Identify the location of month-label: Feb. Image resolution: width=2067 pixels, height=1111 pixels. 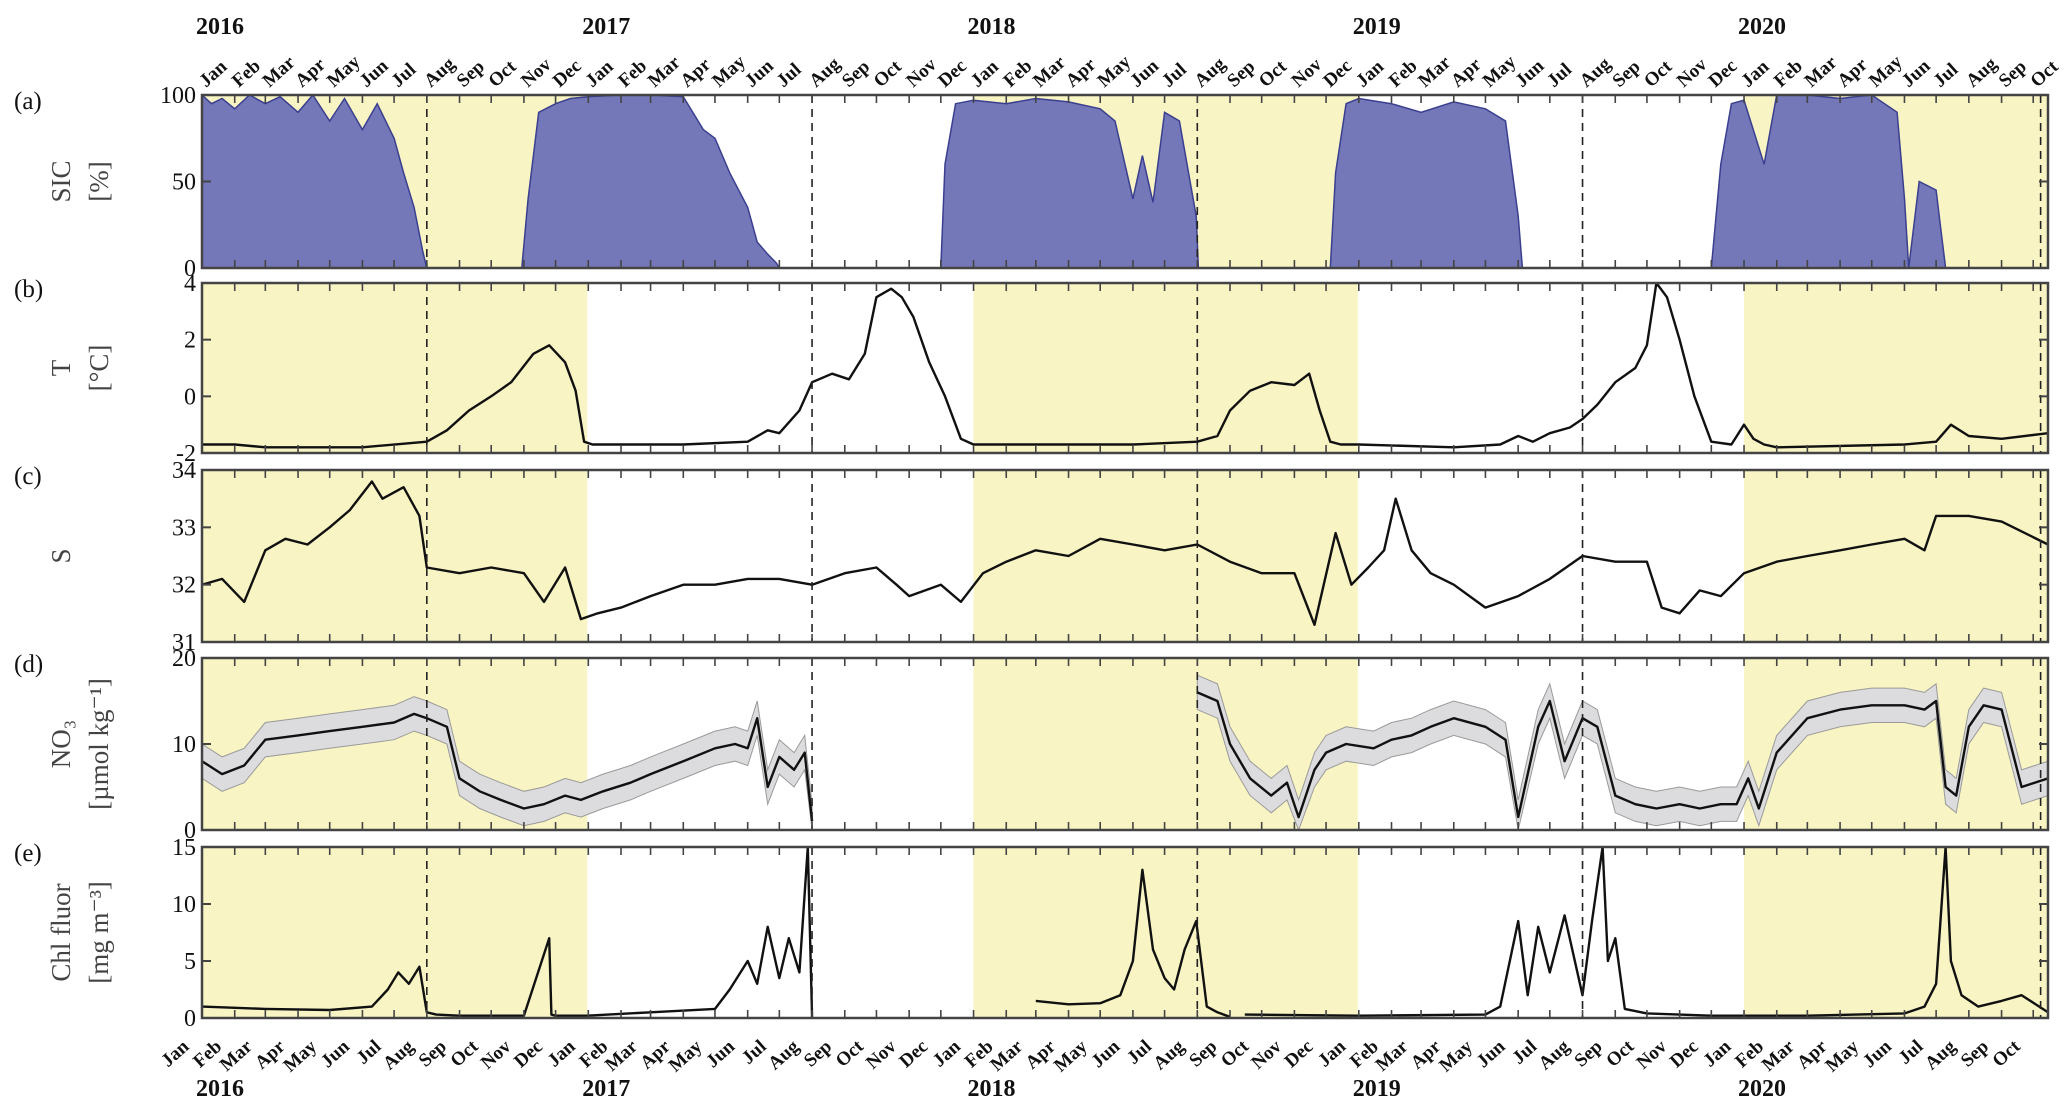
(1788, 74).